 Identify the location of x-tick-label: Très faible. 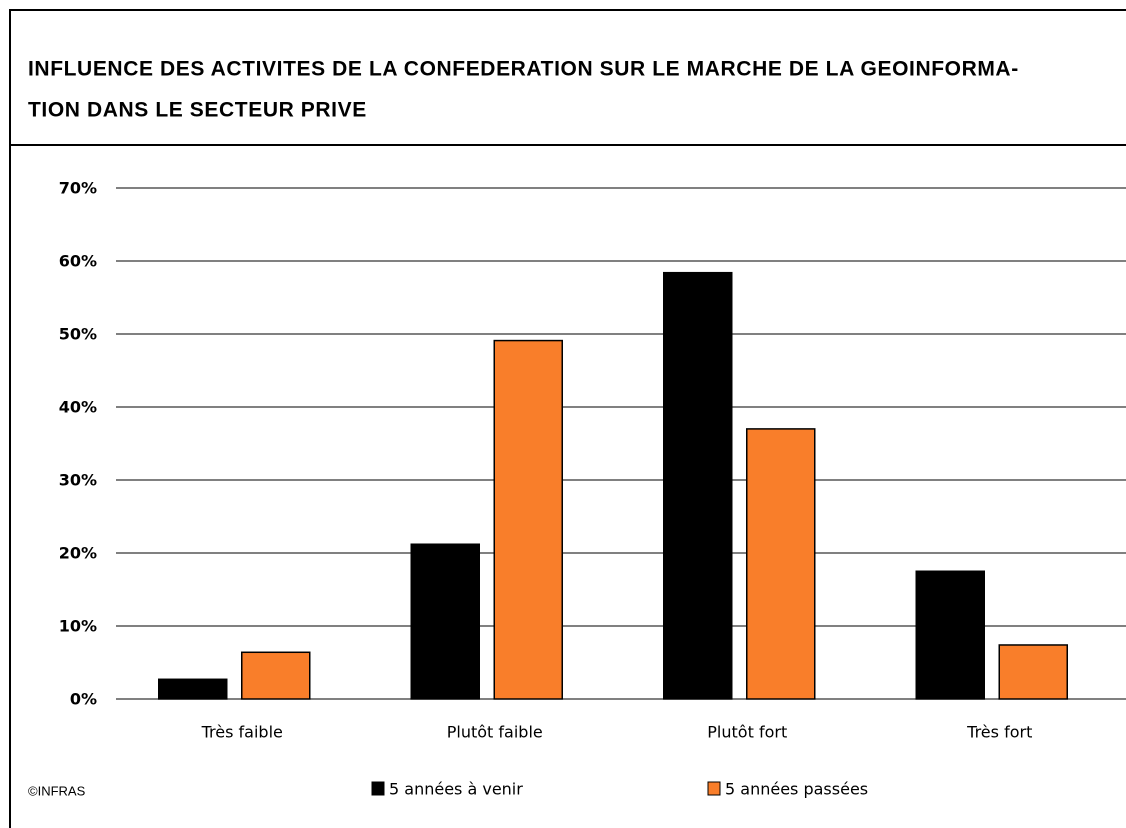
(242, 732).